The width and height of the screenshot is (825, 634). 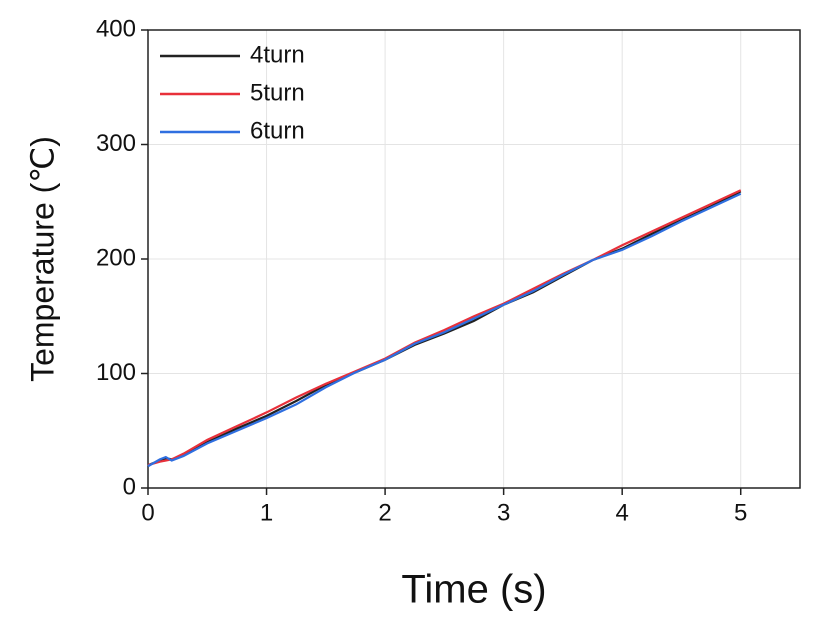 I want to click on legend-label: 6turn, so click(x=277, y=130).